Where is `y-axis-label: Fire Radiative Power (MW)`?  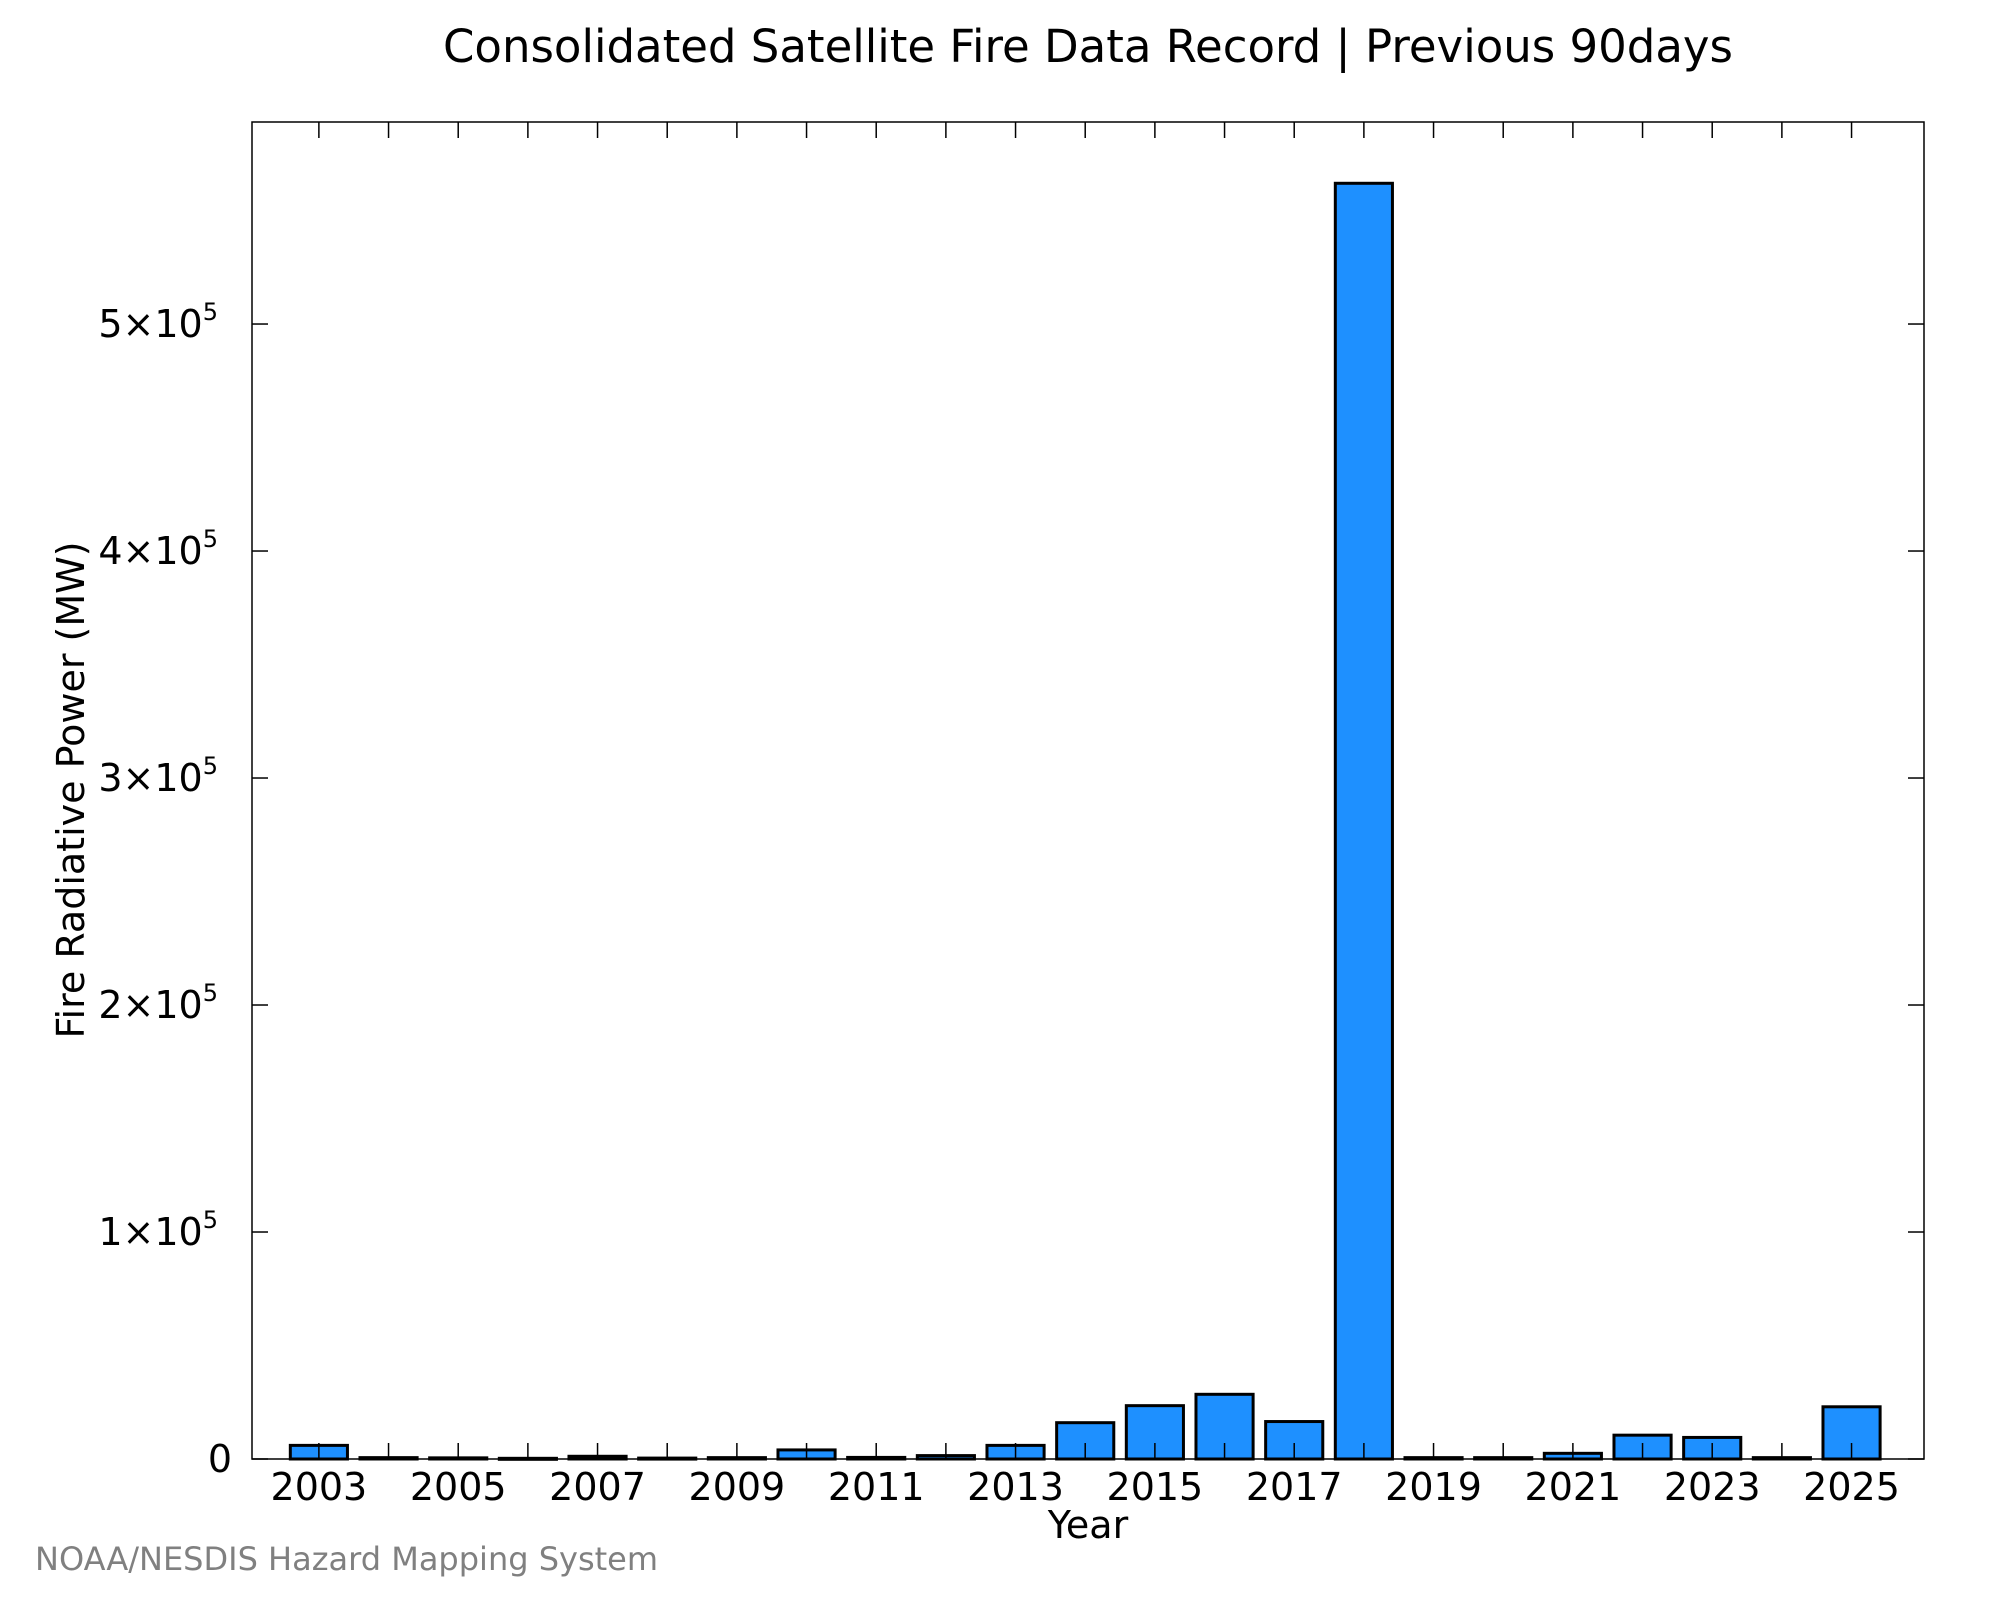
y-axis-label: Fire Radiative Power (MW) is located at coordinates (71, 789).